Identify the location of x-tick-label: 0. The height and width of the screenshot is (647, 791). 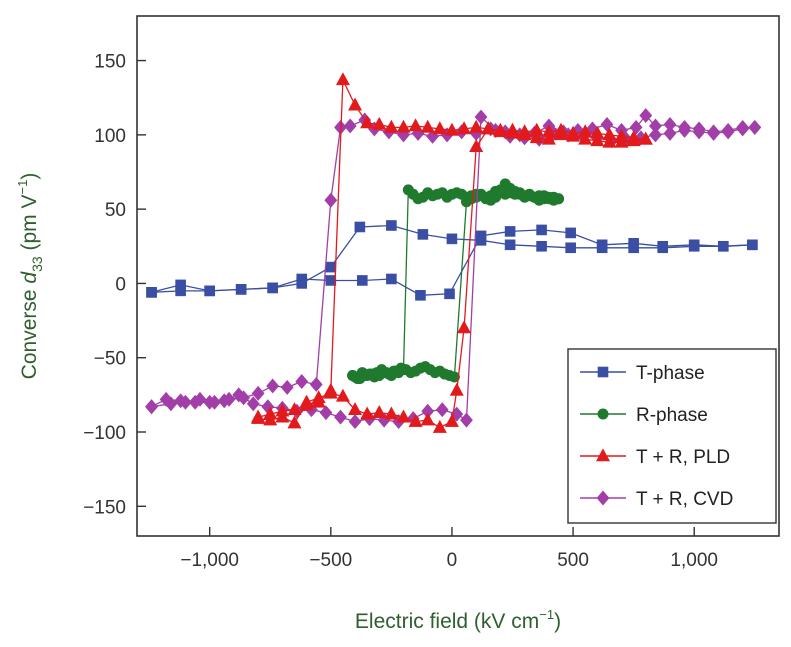
(452, 560).